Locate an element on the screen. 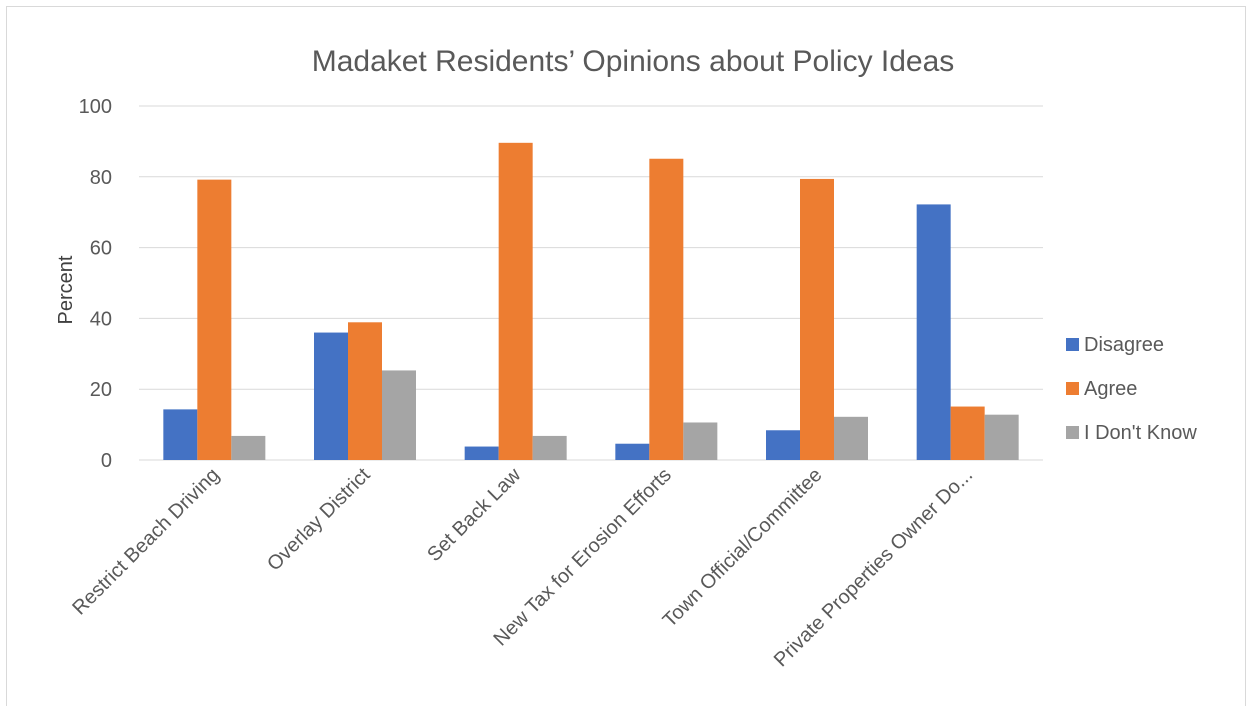  x-tick-label-3: New Tax for Erosion Efforts is located at coordinates (582, 557).